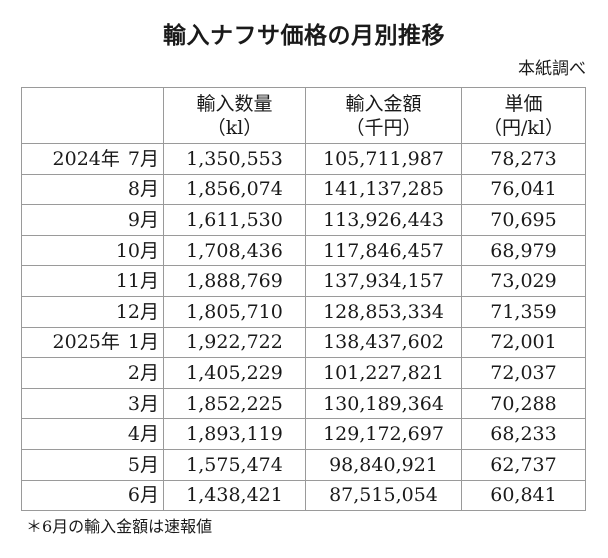  I want to click on volume-cell: 1,708,436, so click(234, 250).